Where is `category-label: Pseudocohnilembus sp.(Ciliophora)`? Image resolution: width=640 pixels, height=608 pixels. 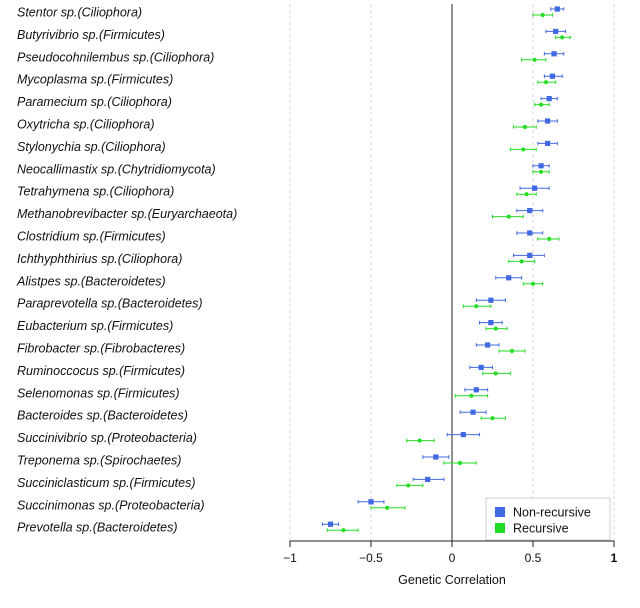
category-label: Pseudocohnilembus sp.(Ciliophora) is located at coordinates (115, 57).